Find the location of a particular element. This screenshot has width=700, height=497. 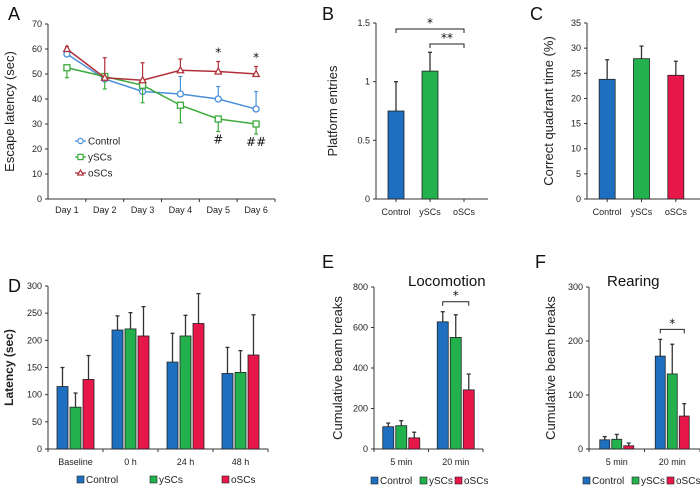

x-tick-label: Control is located at coordinates (607, 212).